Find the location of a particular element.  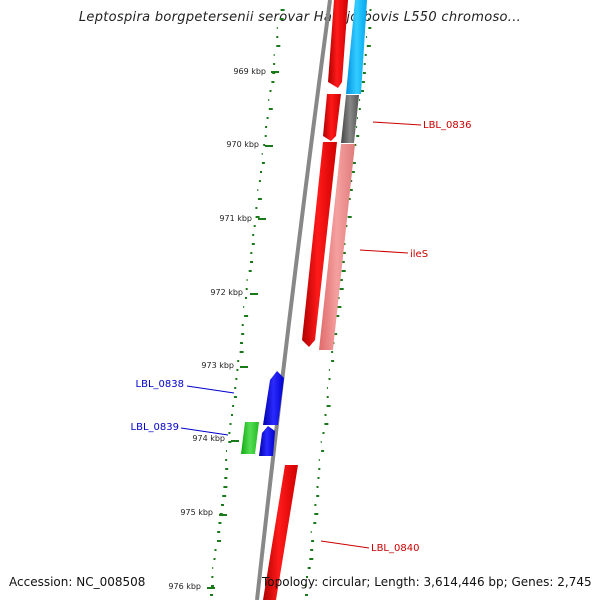

gene-label-iles: ileS is located at coordinates (419, 254).